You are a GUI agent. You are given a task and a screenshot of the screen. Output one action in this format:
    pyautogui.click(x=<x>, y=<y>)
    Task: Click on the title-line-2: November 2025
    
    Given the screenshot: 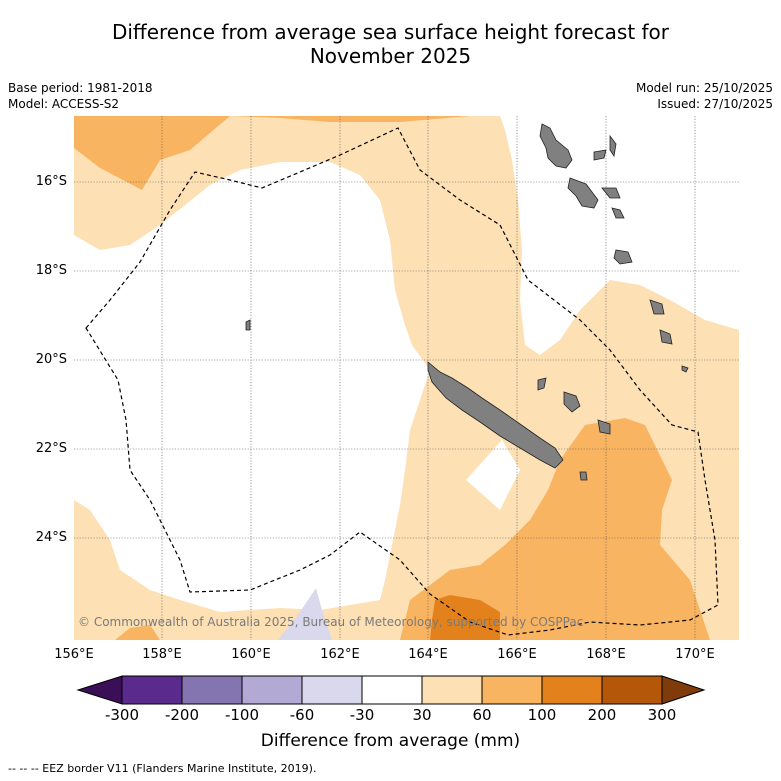 What is the action you would take?
    pyautogui.click(x=390, y=56)
    